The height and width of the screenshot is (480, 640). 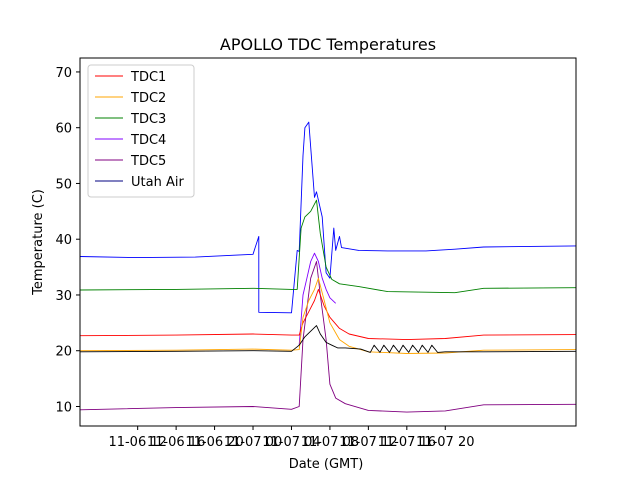 What do you see at coordinates (176, 442) in the screenshot?
I see `x-tick-label-1: 11-06 16` at bounding box center [176, 442].